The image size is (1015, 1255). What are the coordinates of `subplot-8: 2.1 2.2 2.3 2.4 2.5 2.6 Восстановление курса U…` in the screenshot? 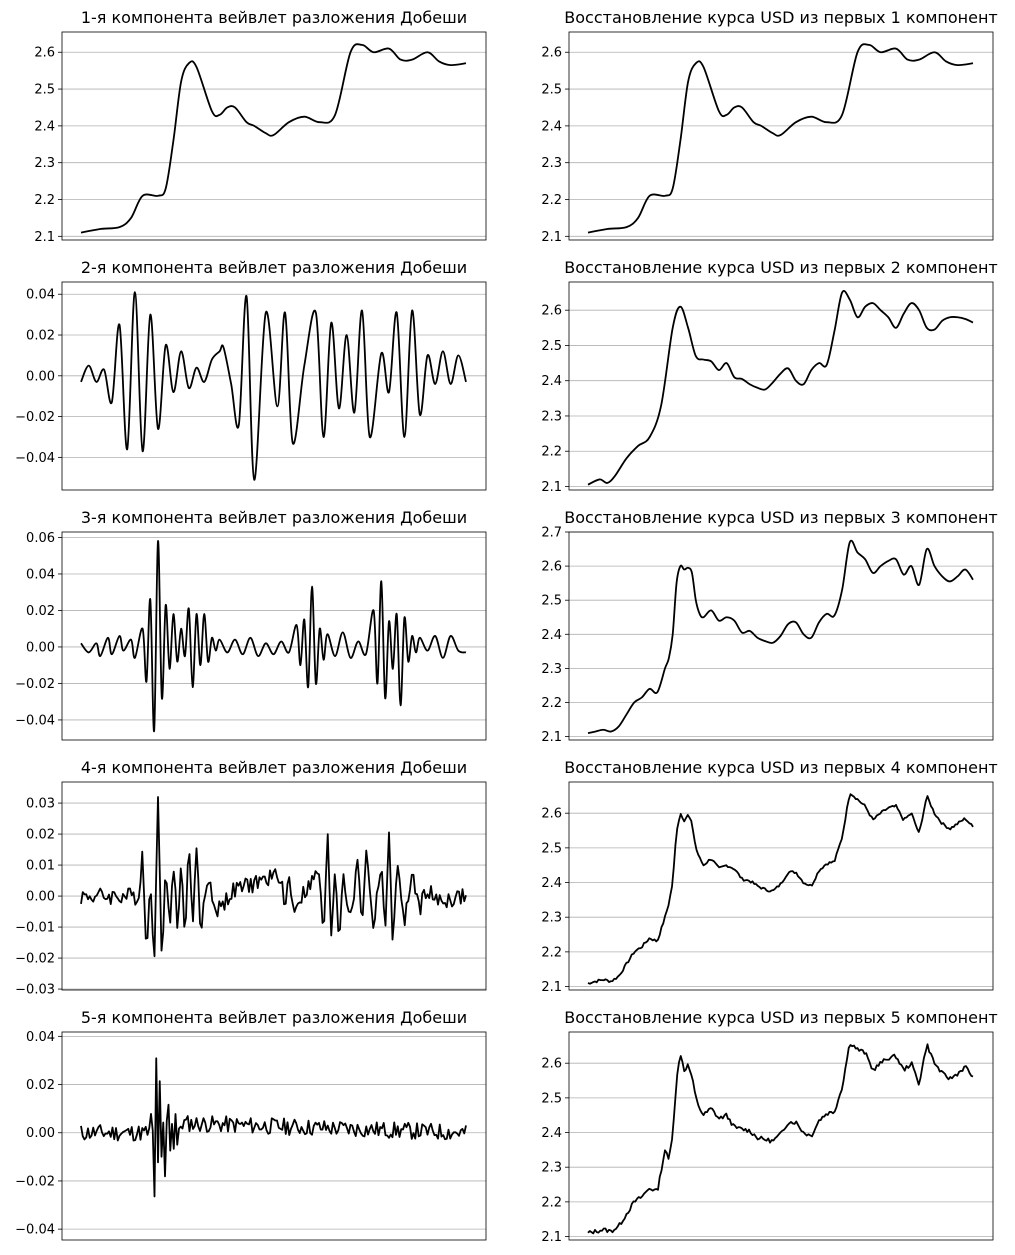 It's located at (769, 876).